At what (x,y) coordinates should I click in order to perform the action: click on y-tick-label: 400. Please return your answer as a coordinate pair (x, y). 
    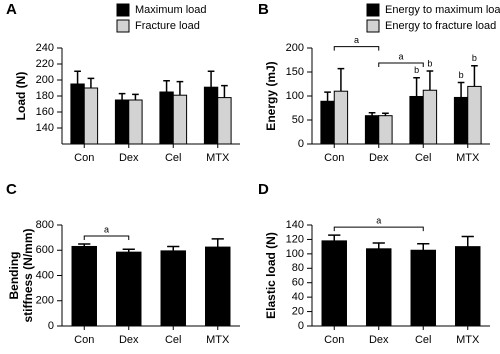
    Looking at the image, I should click on (45, 275).